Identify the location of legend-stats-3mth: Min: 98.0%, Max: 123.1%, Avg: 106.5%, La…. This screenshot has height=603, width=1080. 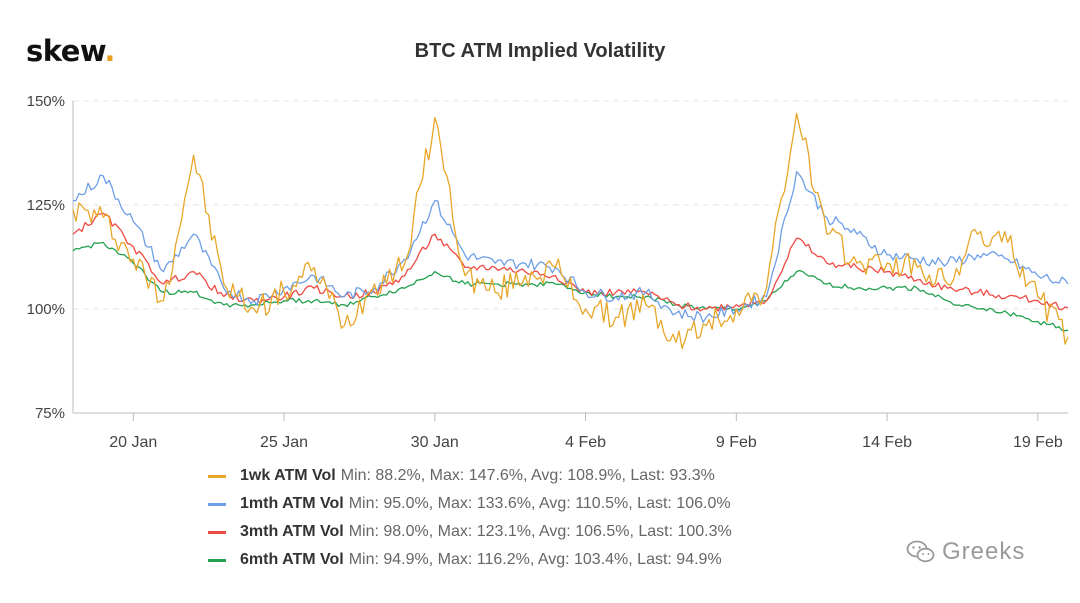
(540, 531).